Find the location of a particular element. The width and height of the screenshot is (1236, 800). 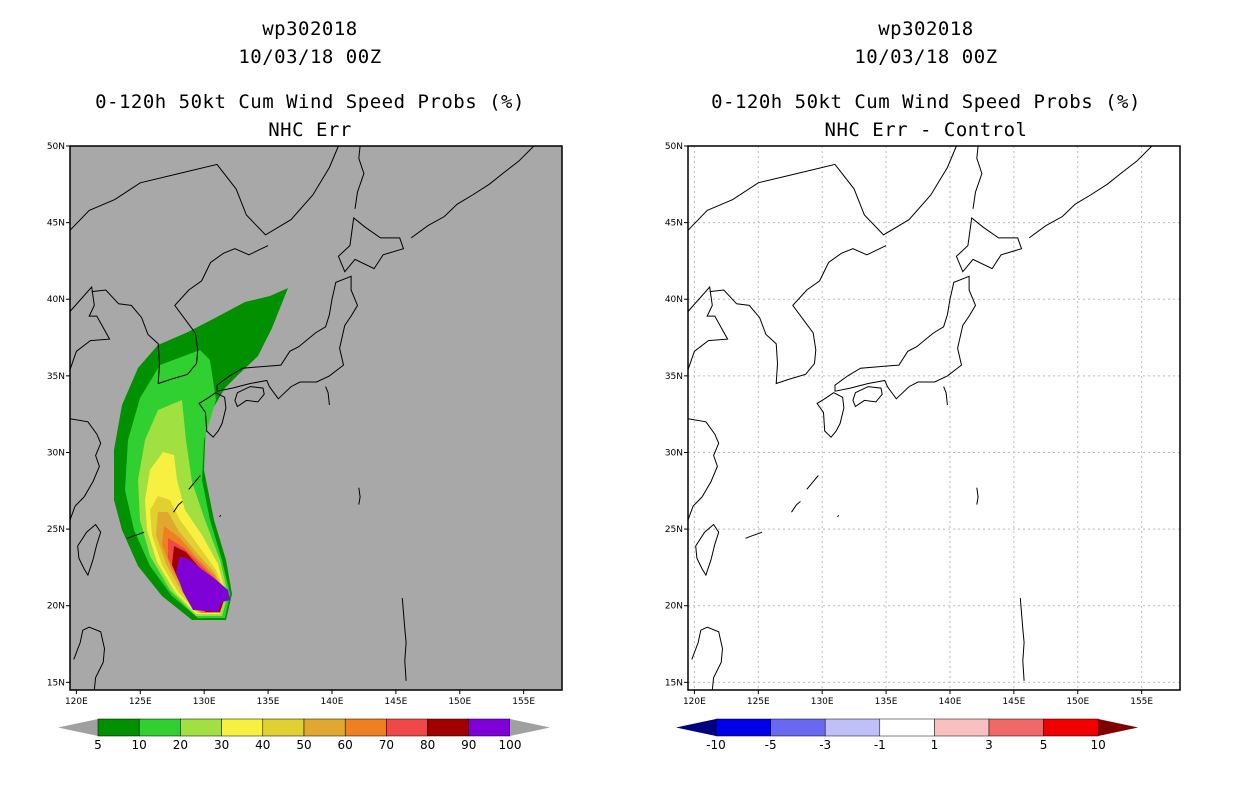

colorbar-label: 20 is located at coordinates (180, 745).